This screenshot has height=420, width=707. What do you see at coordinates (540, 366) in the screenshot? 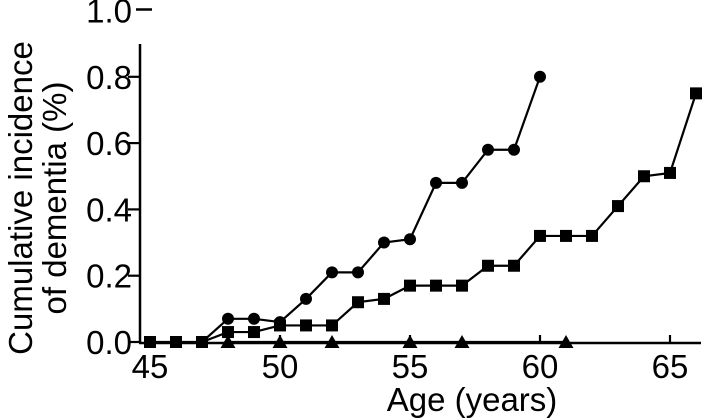
I see `x-tick-label: 60` at bounding box center [540, 366].